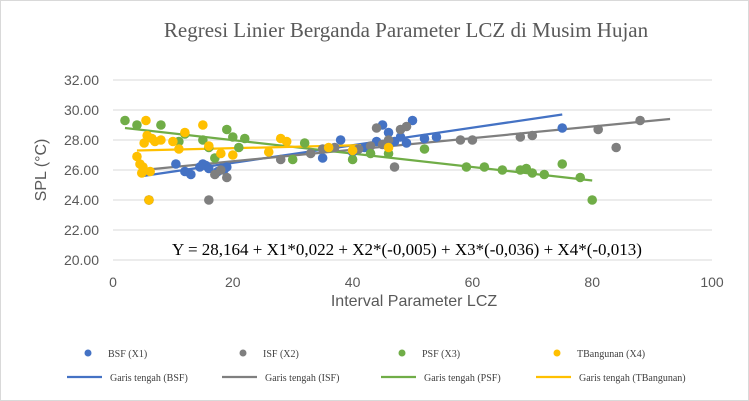 The image size is (749, 401). What do you see at coordinates (41, 170) in the screenshot?
I see `y-axis-label: SPL (°C)` at bounding box center [41, 170].